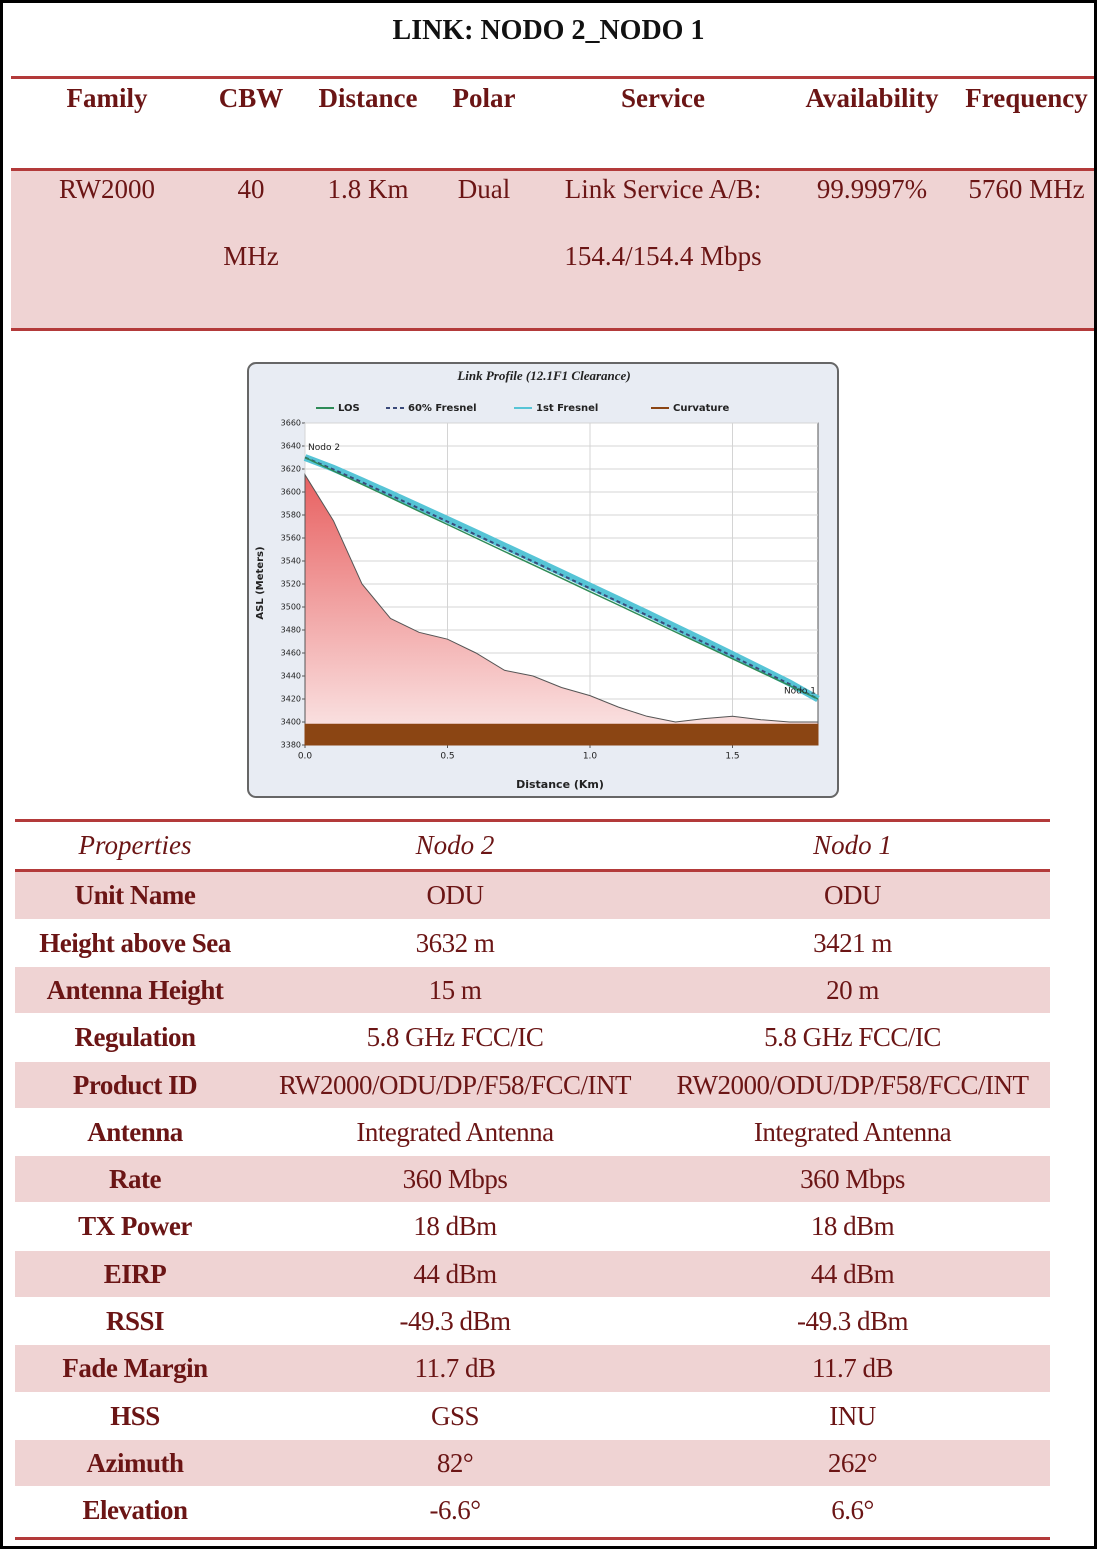 The height and width of the screenshot is (1549, 1097). Describe the element at coordinates (852, 942) in the screenshot. I see `cell: 3421 m` at that location.